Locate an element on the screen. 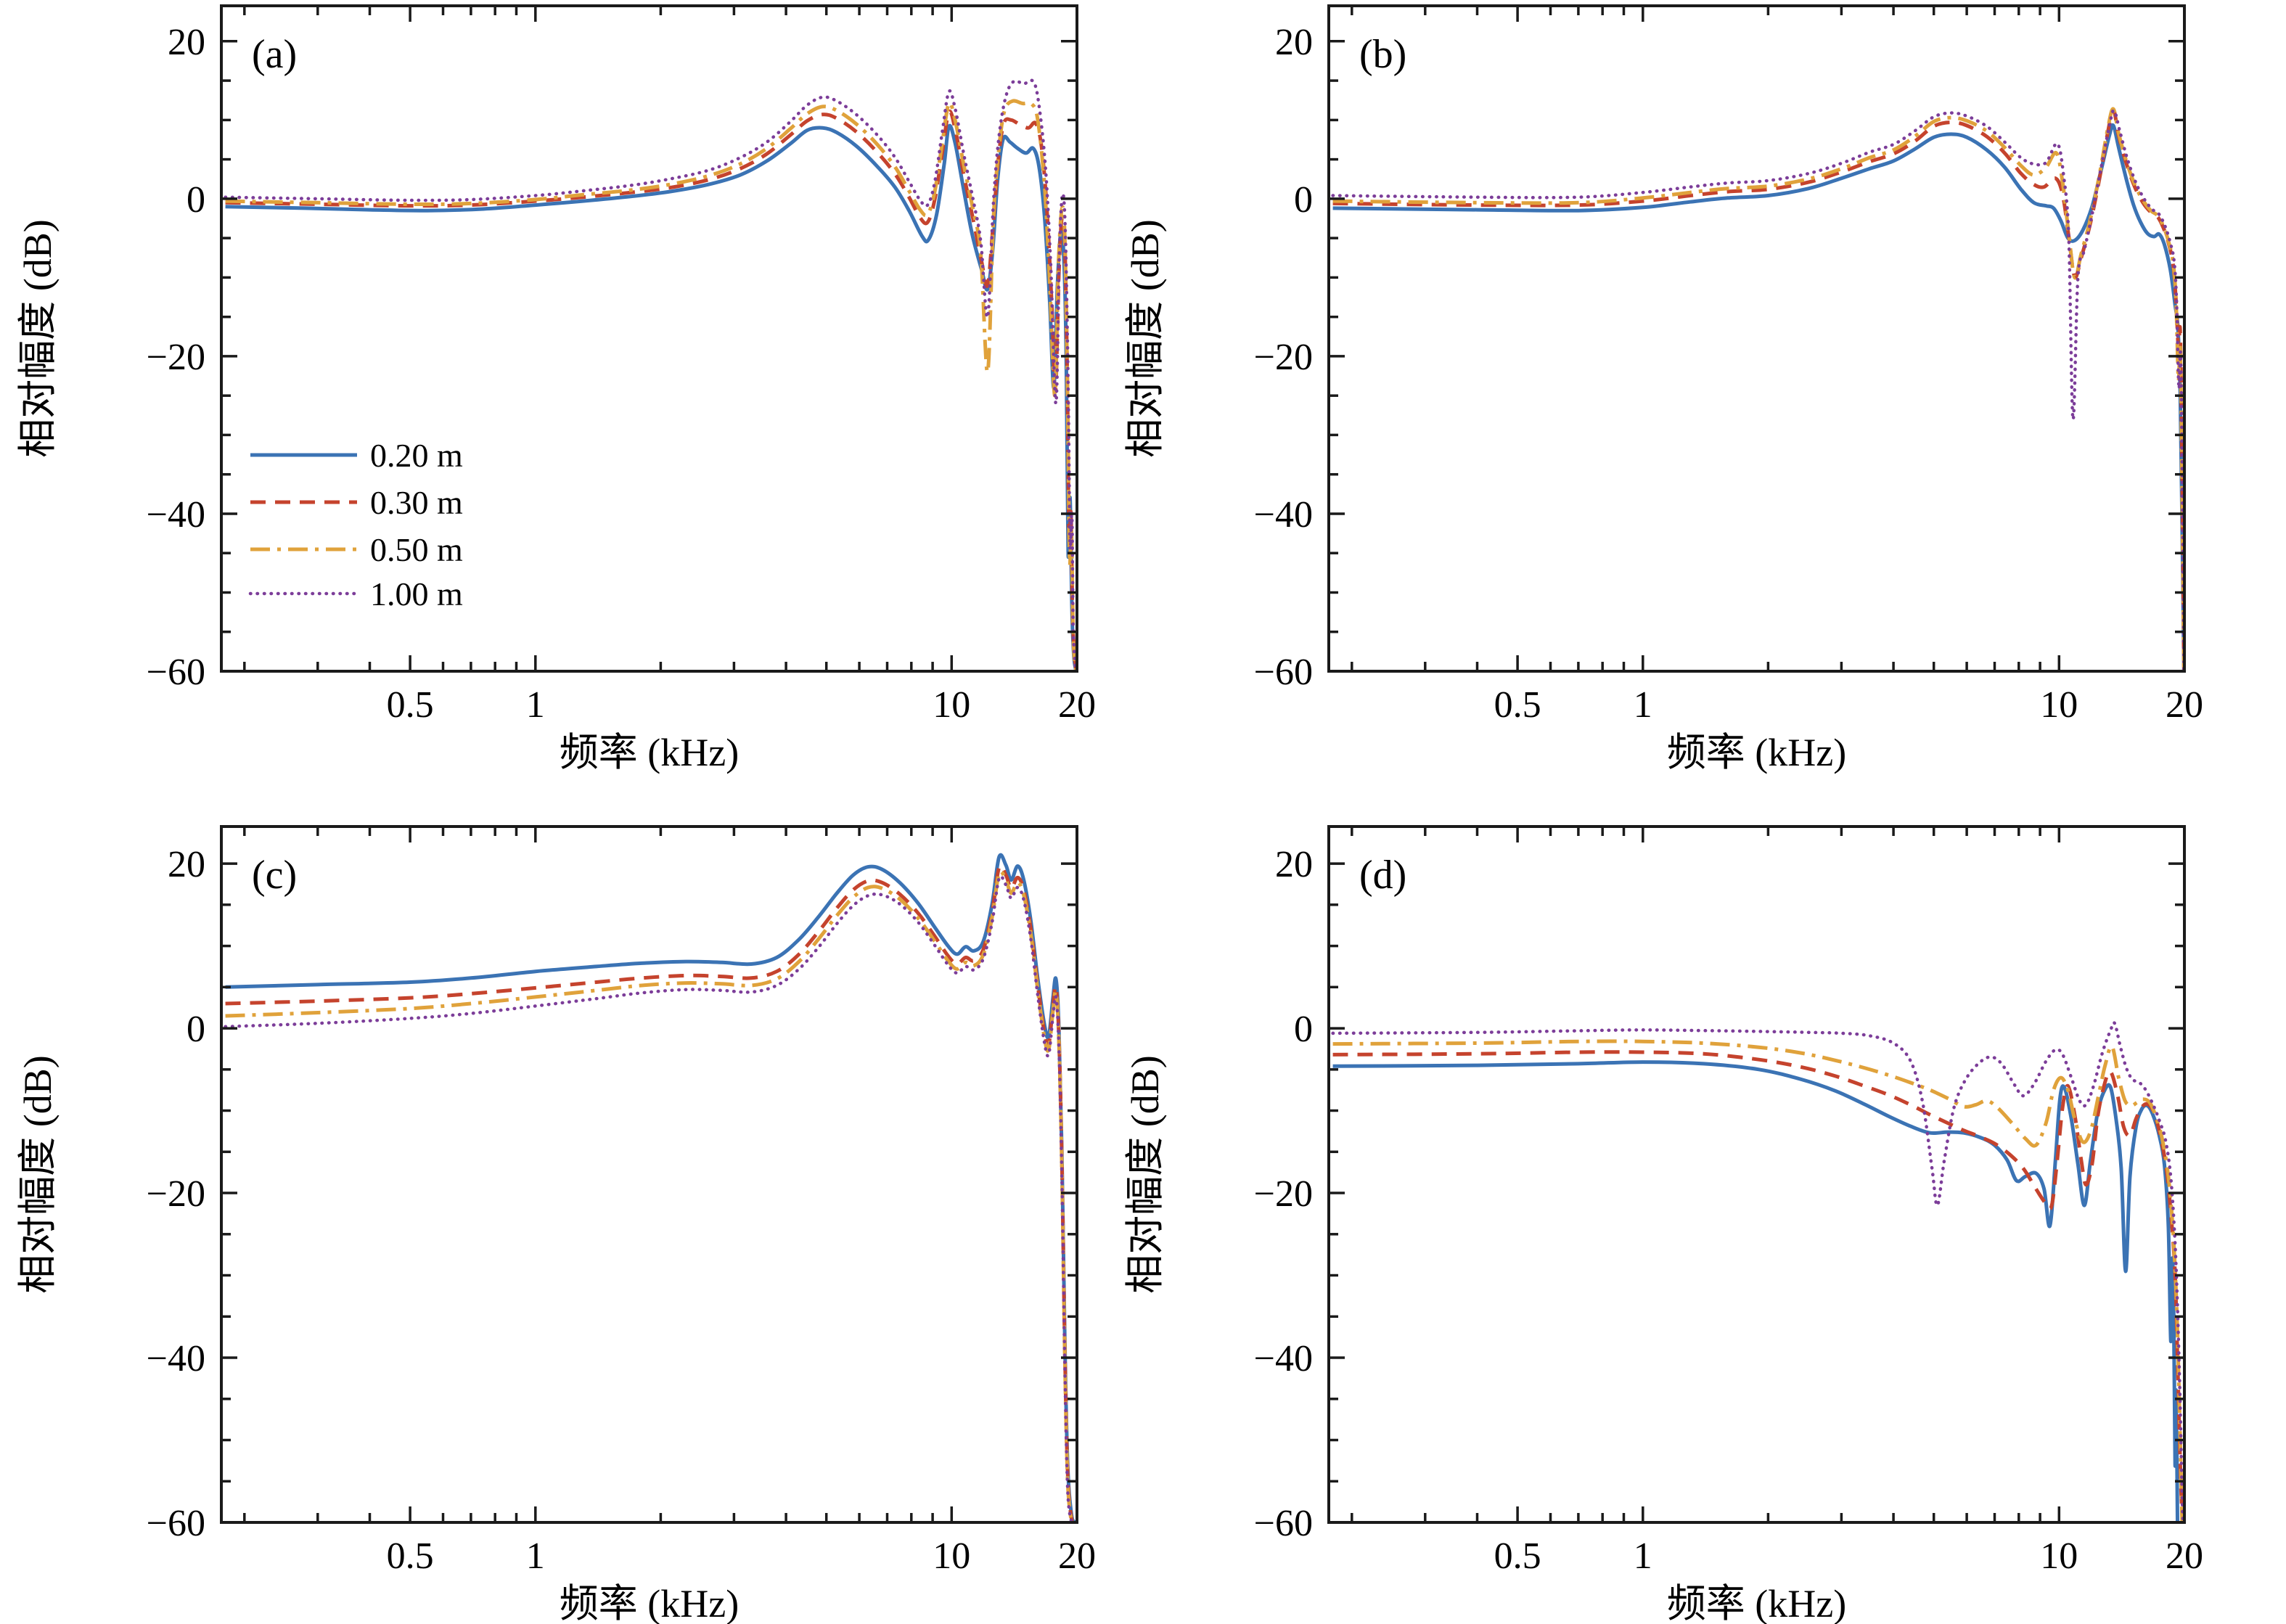 The height and width of the screenshot is (1624, 2286). panel-a-curves is located at coordinates (651, 375).